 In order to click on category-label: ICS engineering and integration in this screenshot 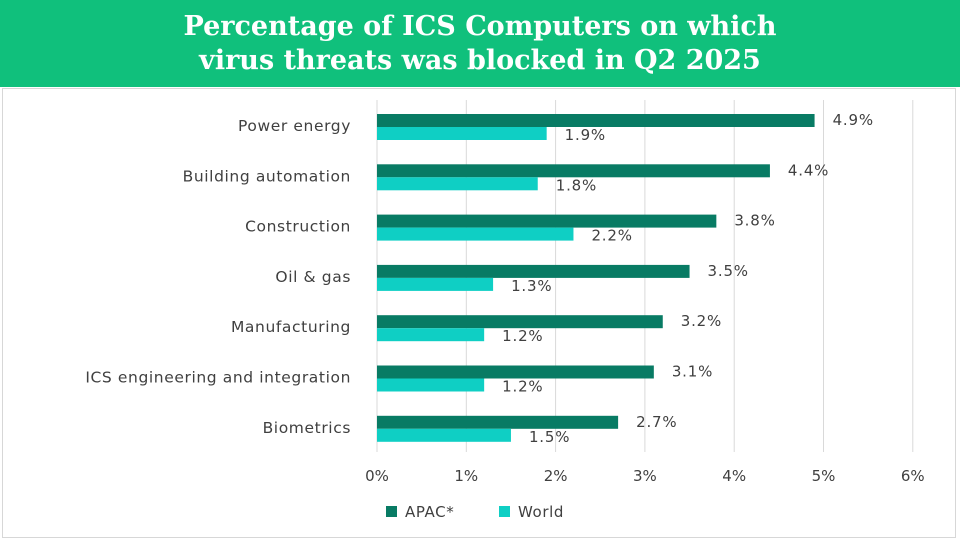, I will do `click(218, 378)`.